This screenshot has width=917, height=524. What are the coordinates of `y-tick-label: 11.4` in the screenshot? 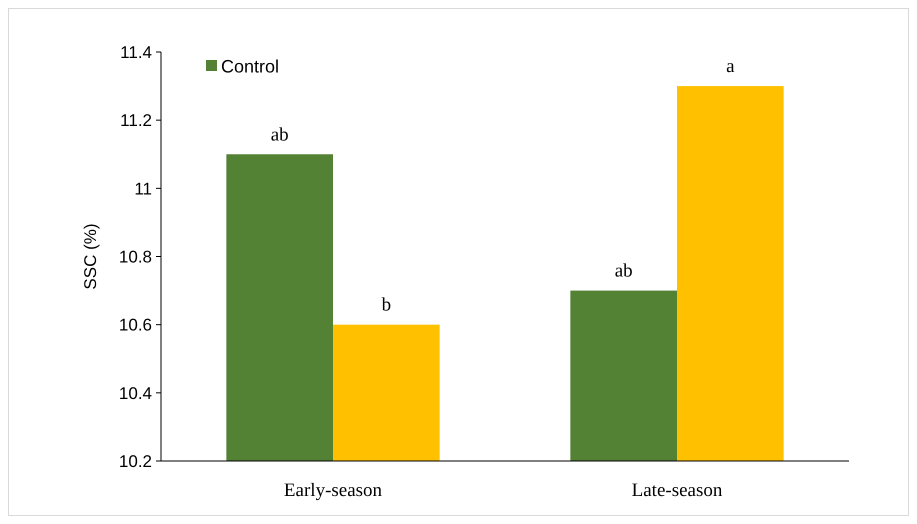 It's located at (136, 52).